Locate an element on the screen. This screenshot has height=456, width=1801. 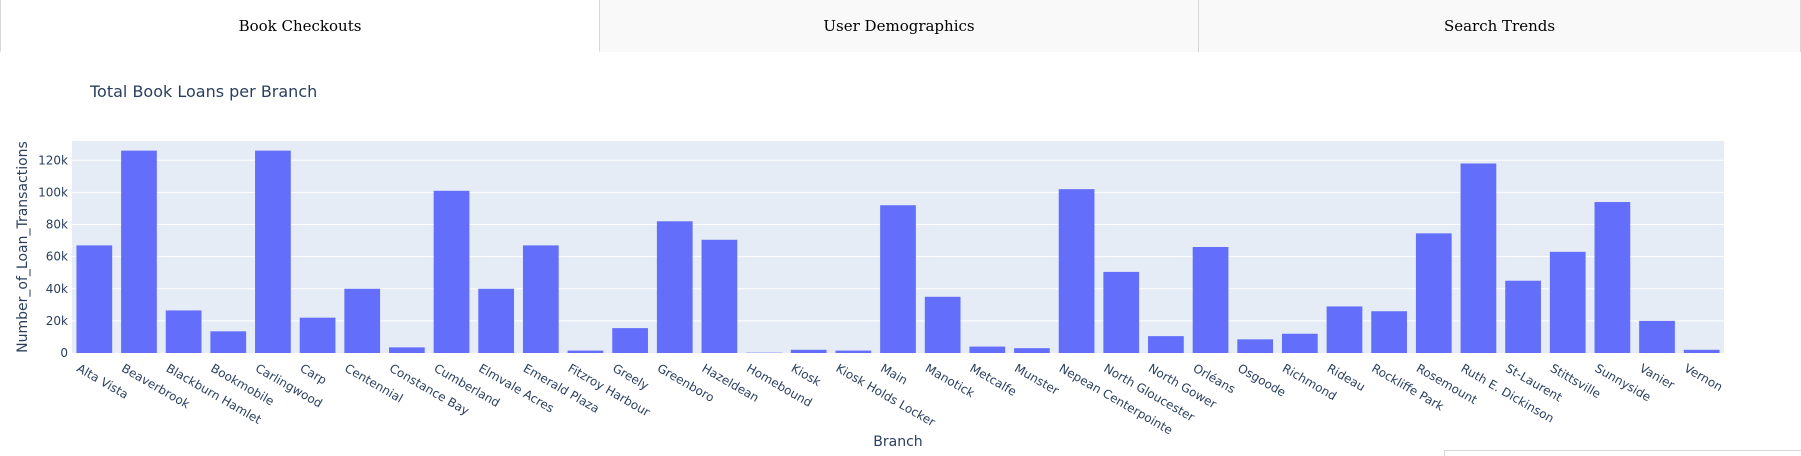
x-tick-label: Main is located at coordinates (894, 374).